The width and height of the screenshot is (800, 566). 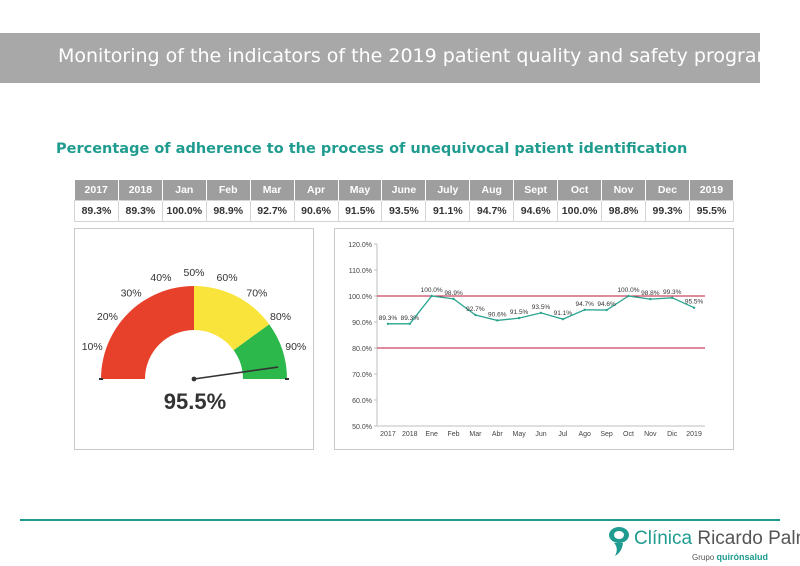 I want to click on x-tick-label: 2019, so click(x=694, y=434).